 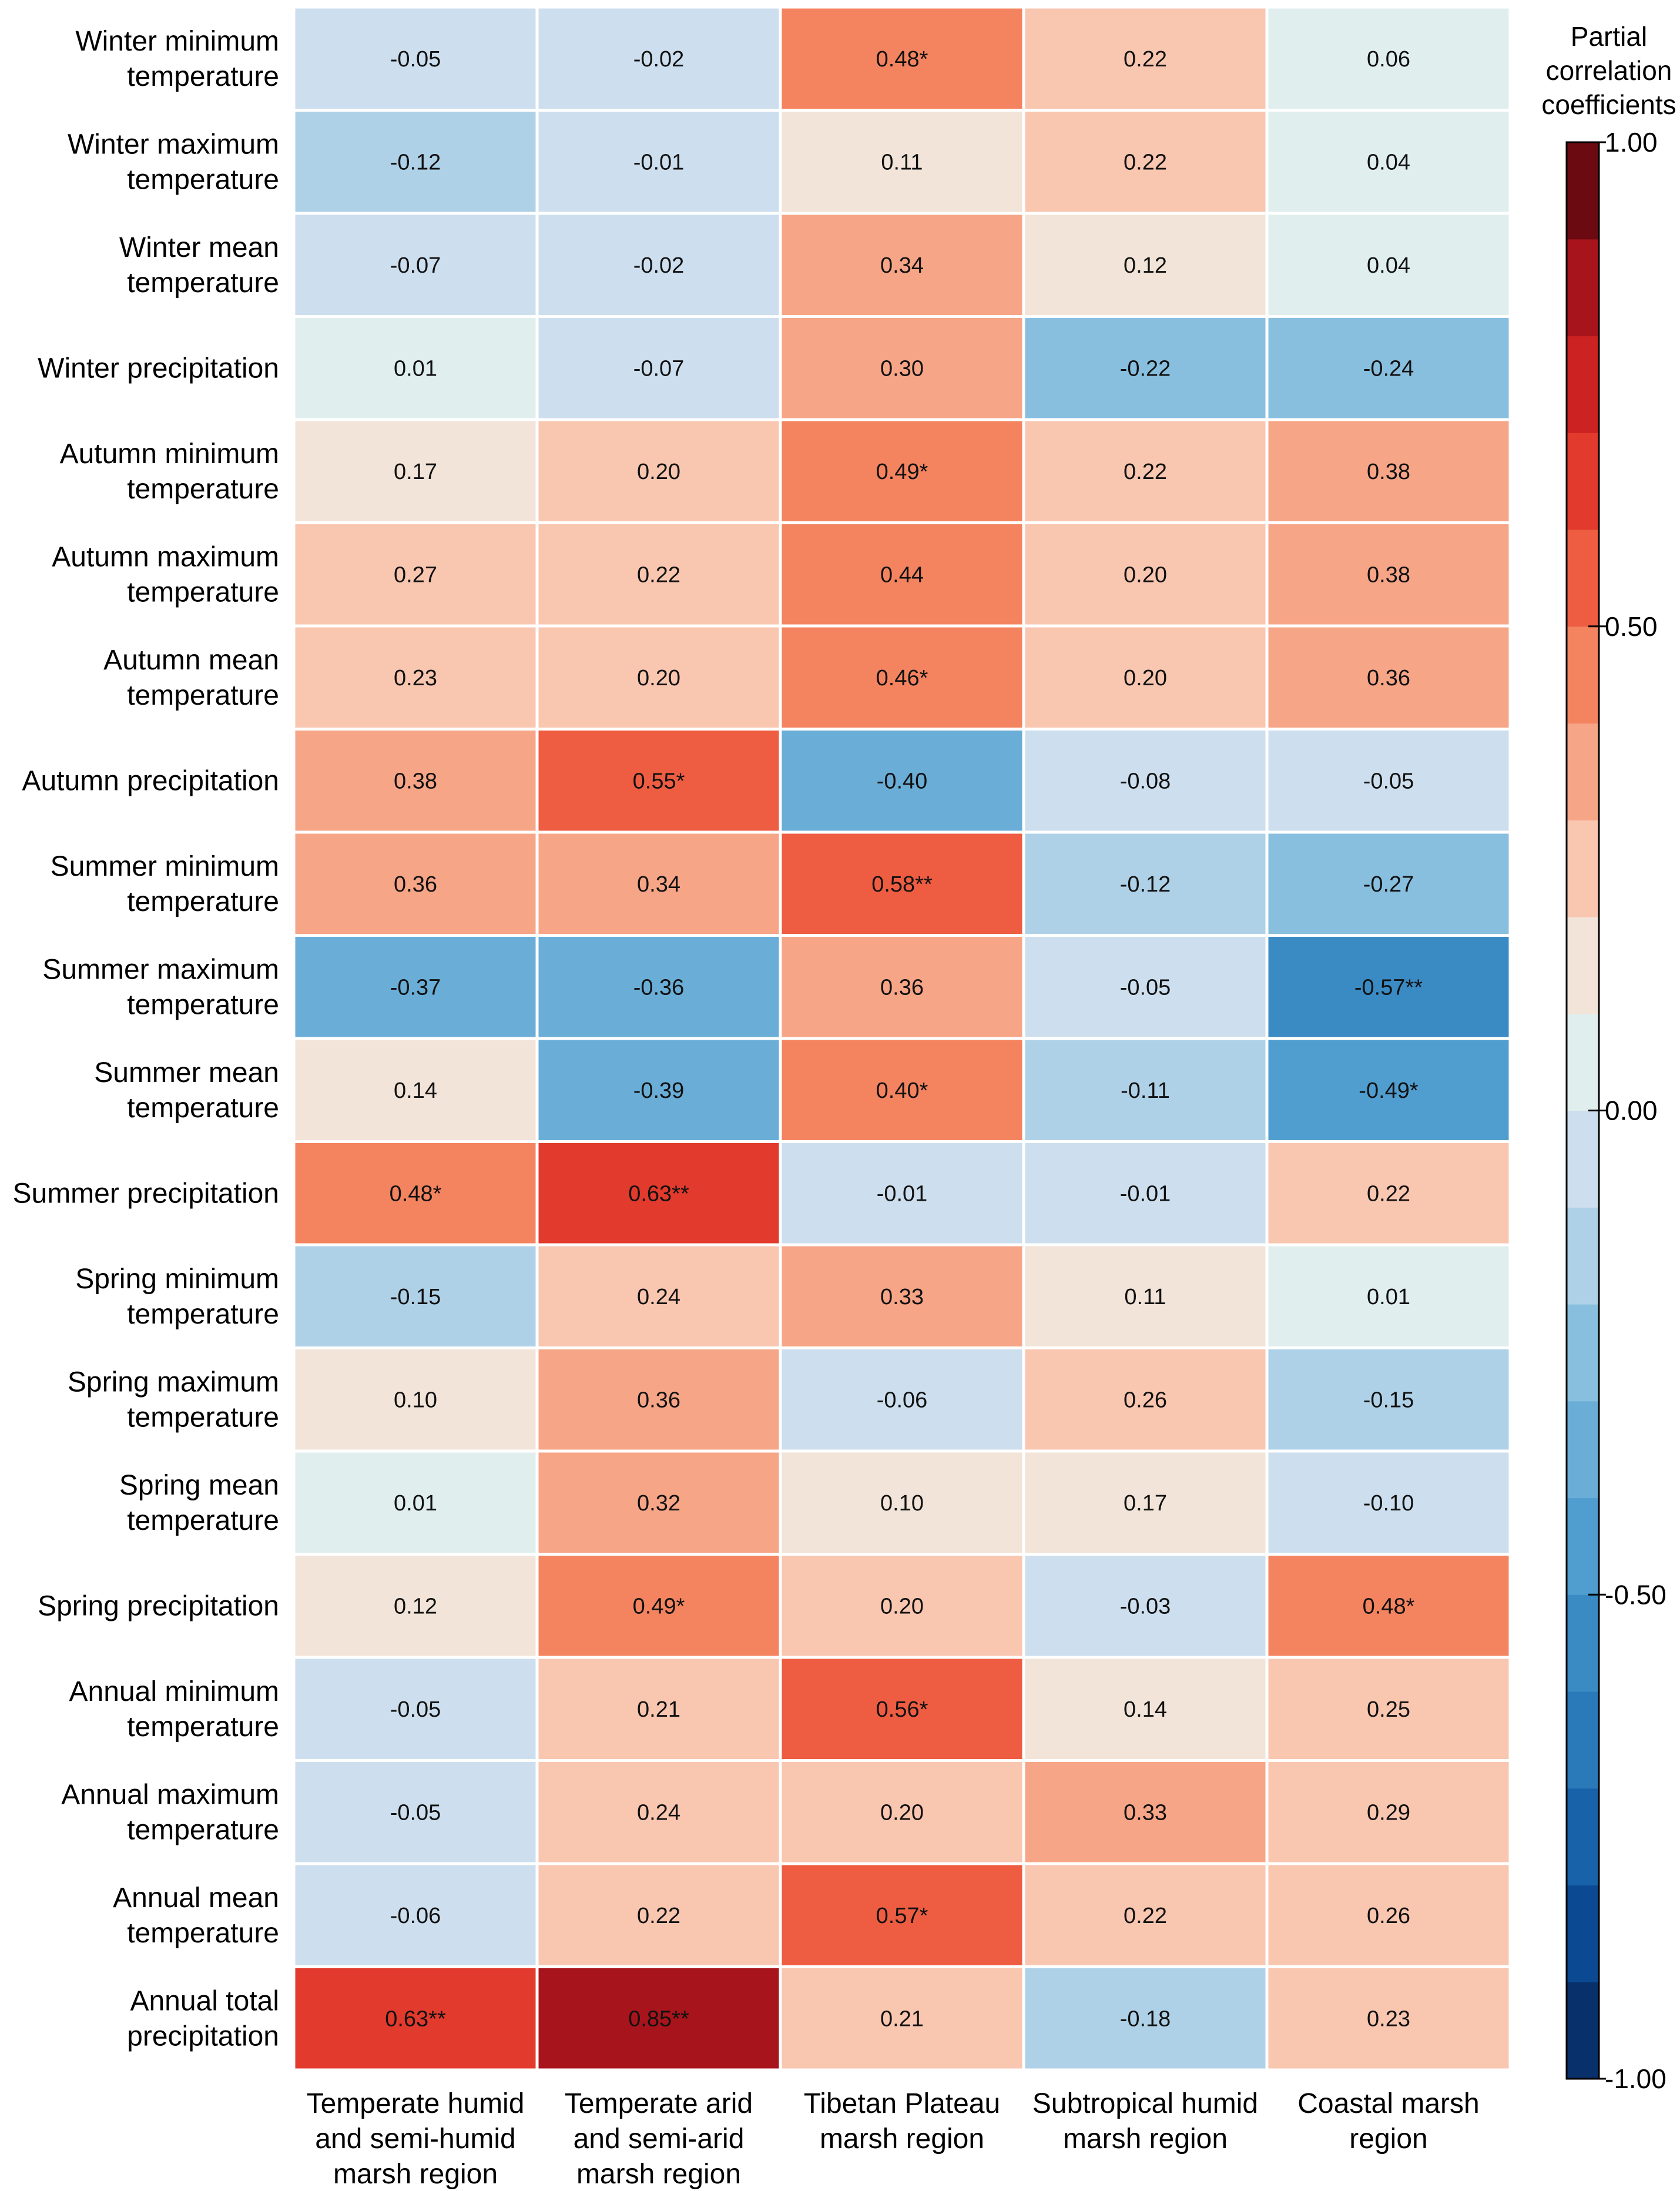 What do you see at coordinates (1145, 678) in the screenshot?
I see `heatmap-cell-label: 0.20` at bounding box center [1145, 678].